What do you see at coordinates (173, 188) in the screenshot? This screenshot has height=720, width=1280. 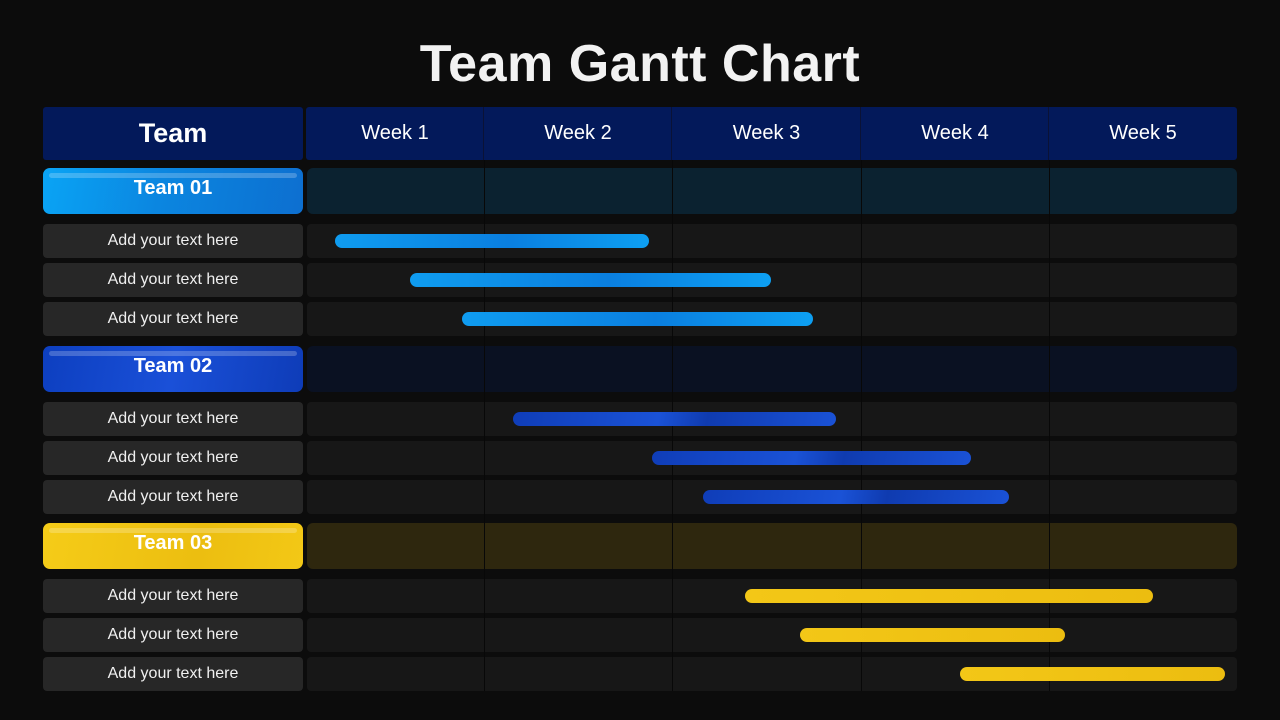 I see `team-name: Team 01` at bounding box center [173, 188].